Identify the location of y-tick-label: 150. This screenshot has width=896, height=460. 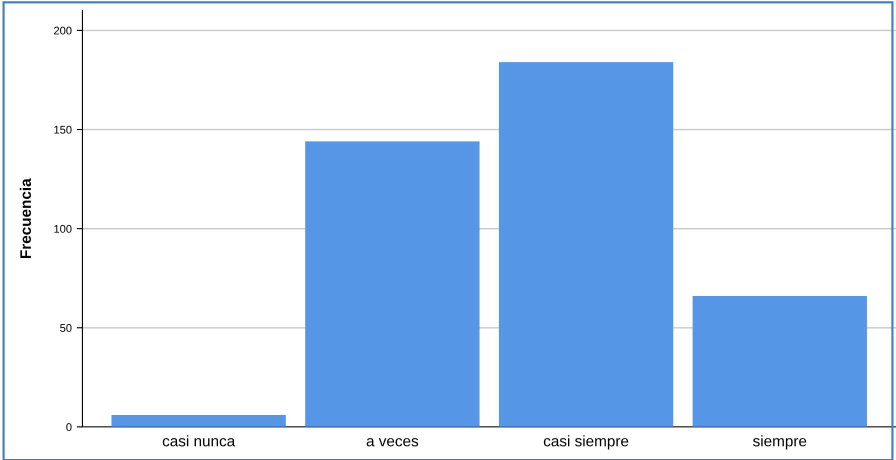
(63, 130).